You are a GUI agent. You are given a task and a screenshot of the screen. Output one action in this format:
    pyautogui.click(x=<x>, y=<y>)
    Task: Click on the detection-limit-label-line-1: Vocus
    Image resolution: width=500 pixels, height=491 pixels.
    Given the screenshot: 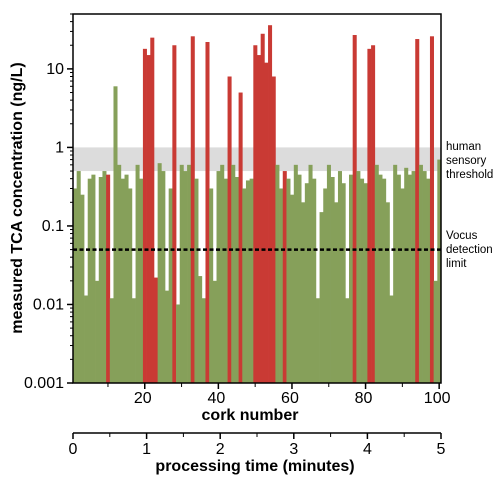 What is the action you would take?
    pyautogui.click(x=462, y=236)
    